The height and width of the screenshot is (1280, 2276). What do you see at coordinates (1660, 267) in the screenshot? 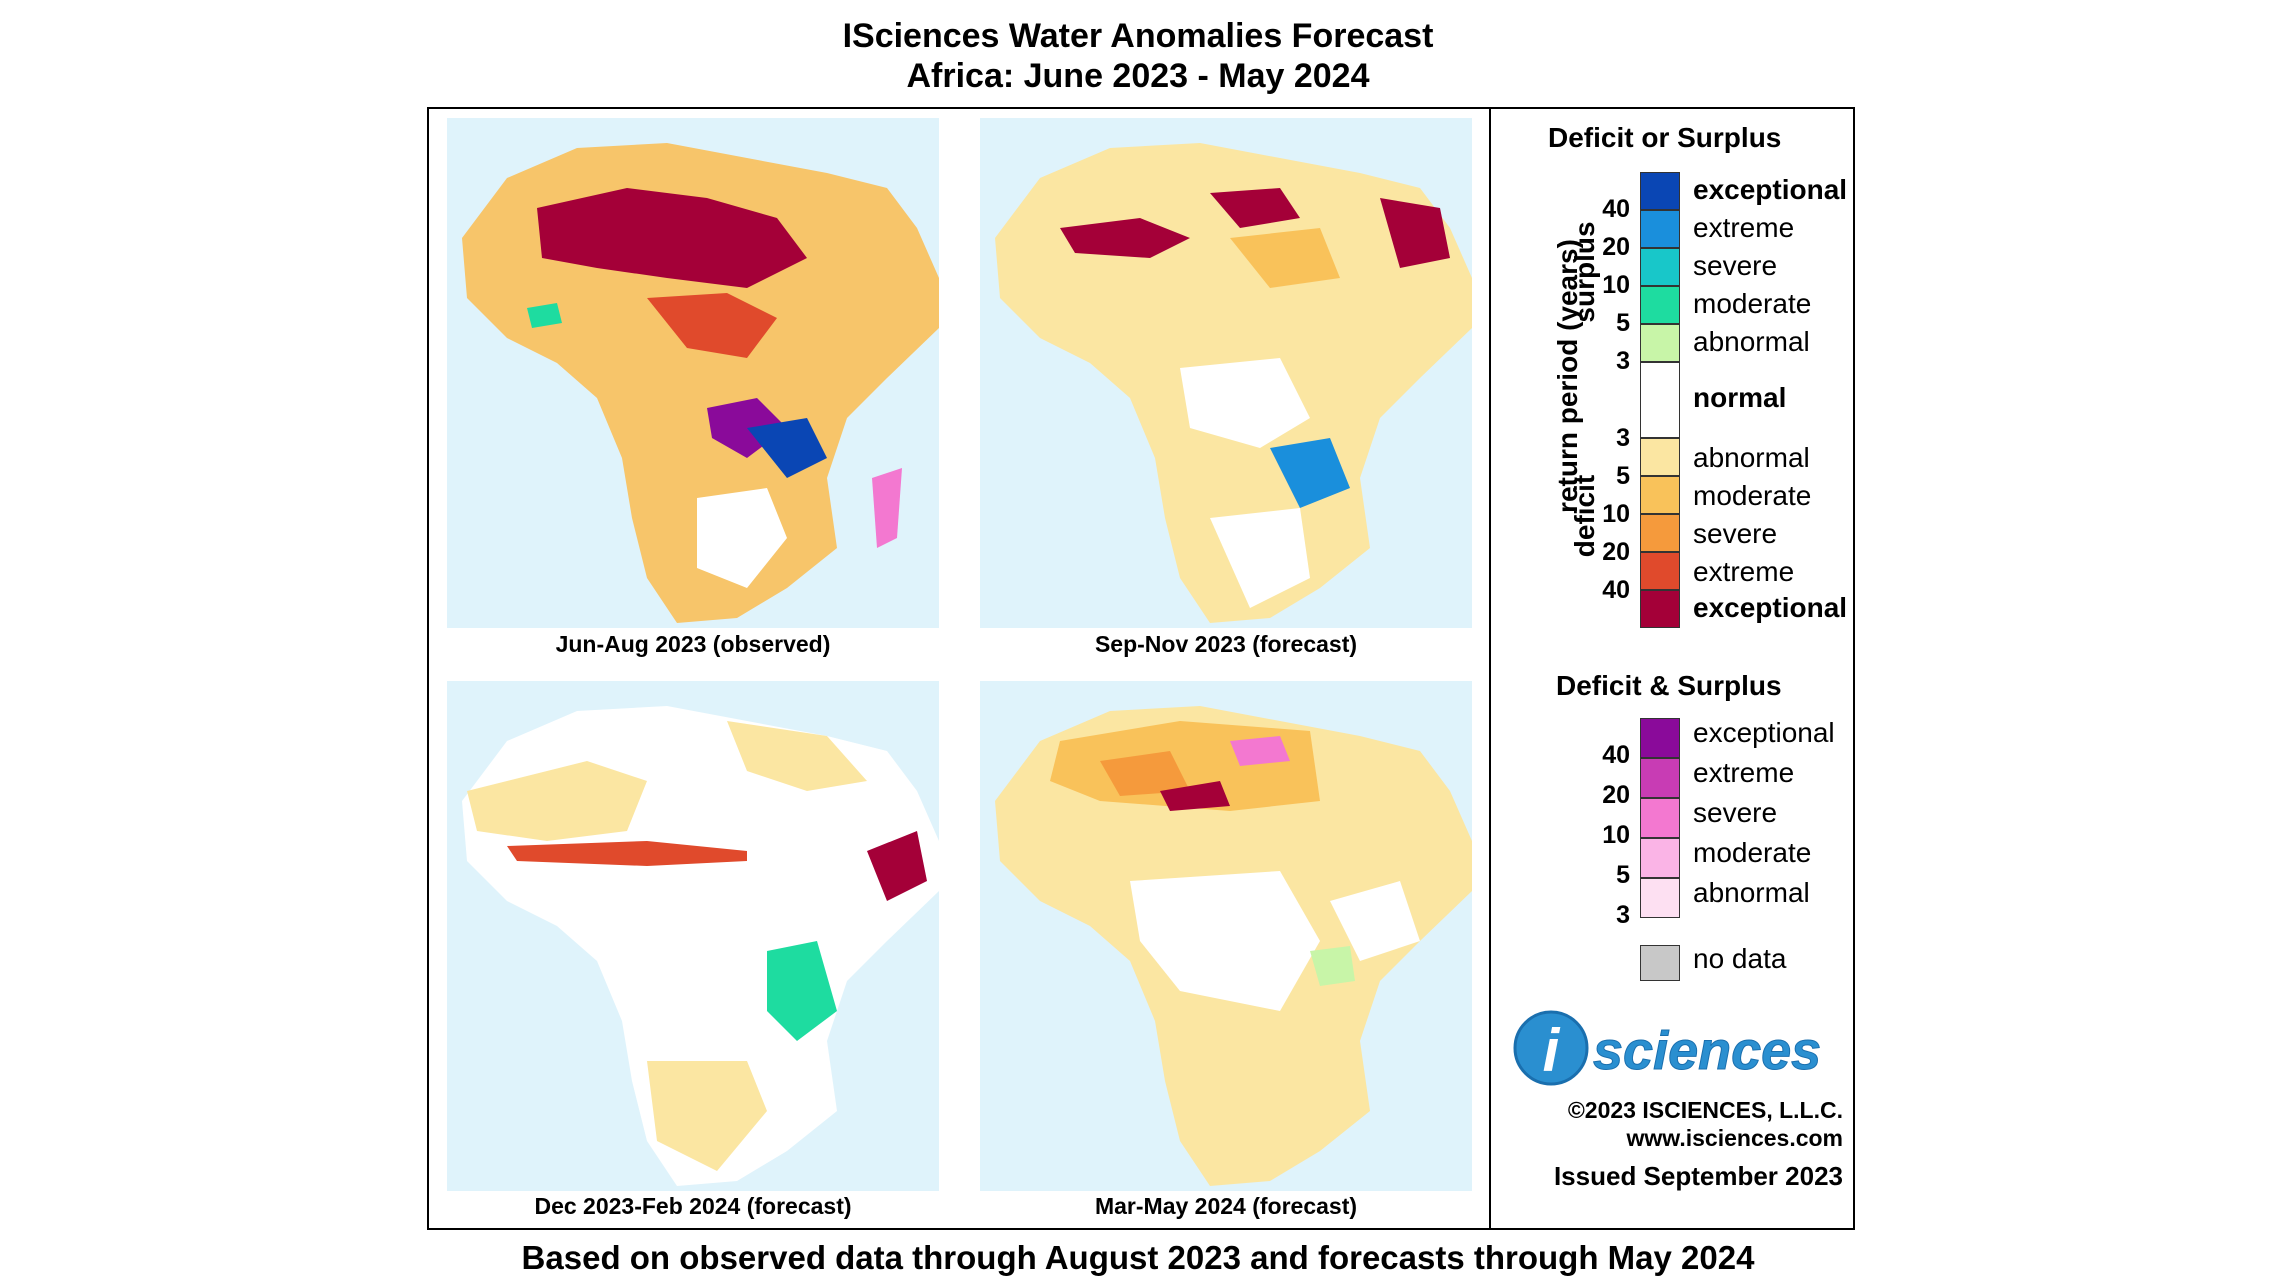
I see `swatch-surplus-severe` at bounding box center [1660, 267].